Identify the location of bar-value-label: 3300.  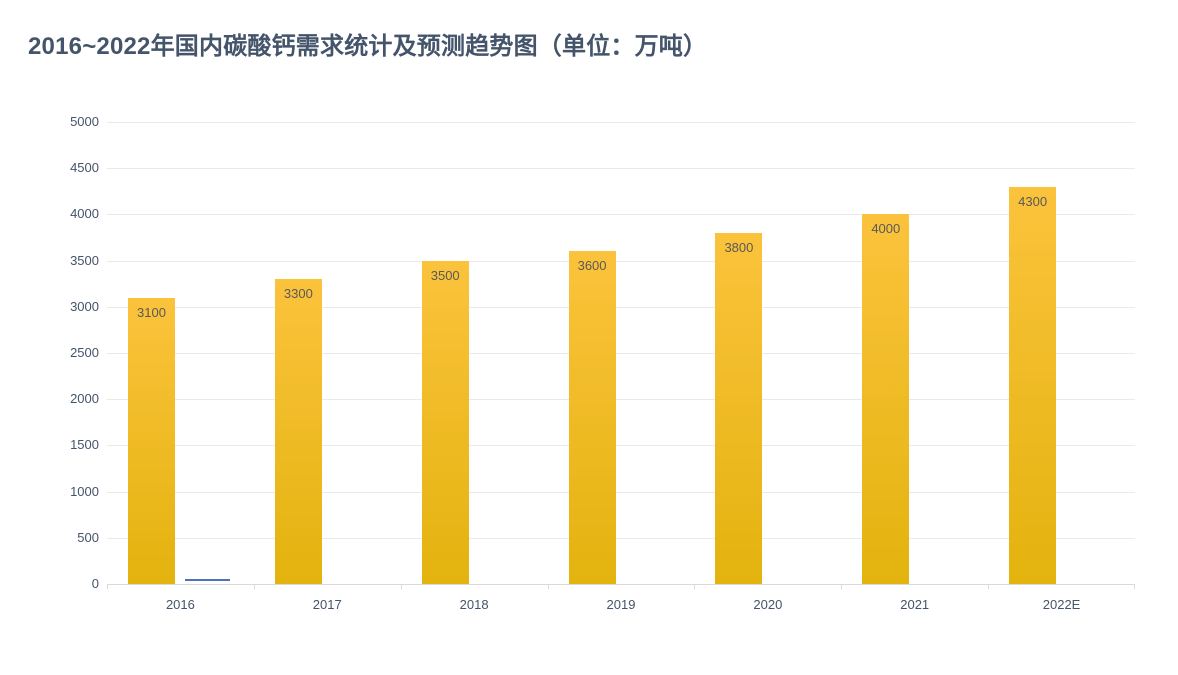
(298, 294).